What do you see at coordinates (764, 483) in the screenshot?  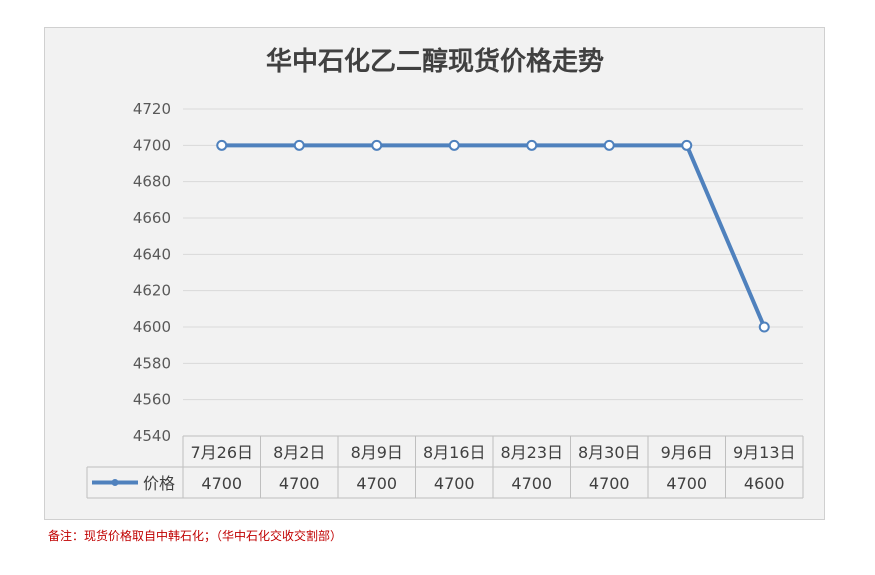 I see `data-table-value: 4600` at bounding box center [764, 483].